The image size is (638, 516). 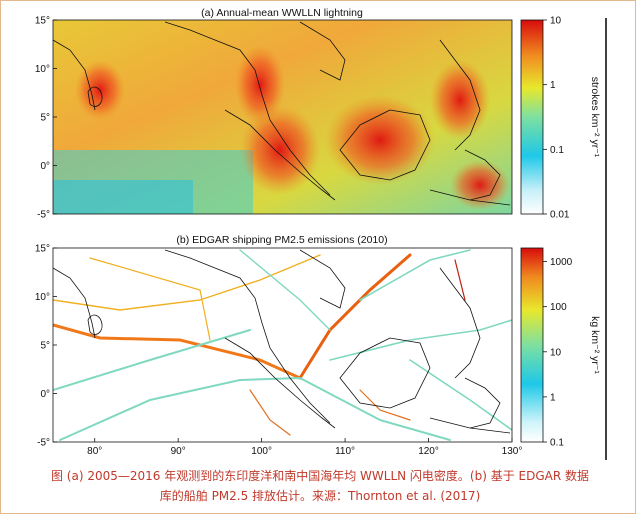 I want to click on x-tick-label: 110°, so click(x=345, y=451).